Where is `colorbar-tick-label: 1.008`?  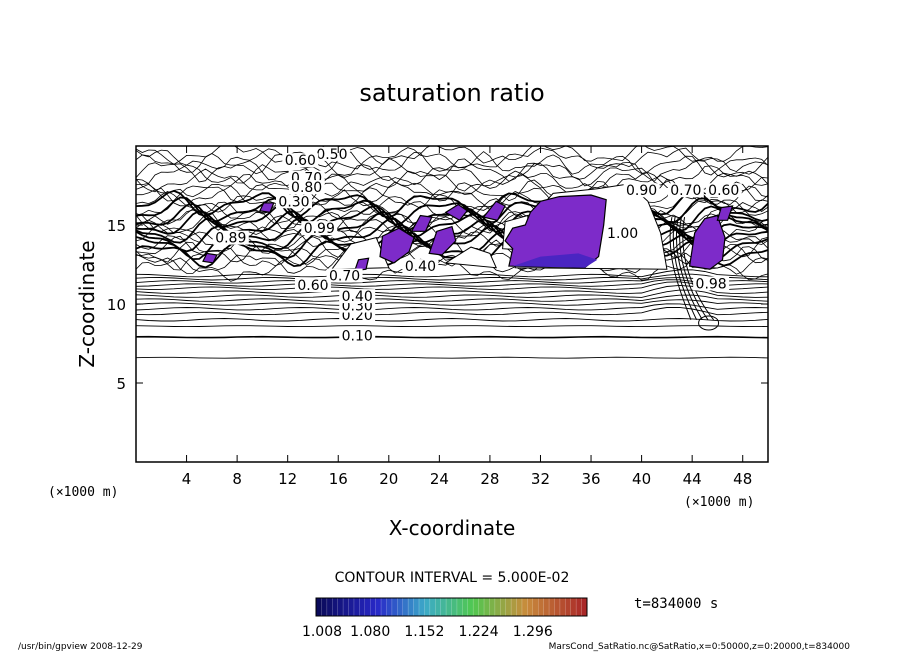
colorbar-tick-label: 1.008 is located at coordinates (322, 632).